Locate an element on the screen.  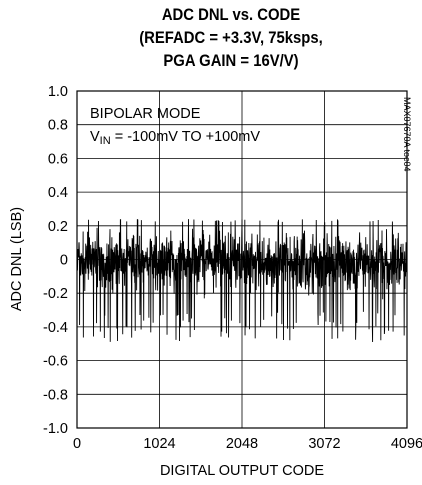
y-tick-label: -0.2 is located at coordinates (55, 294).